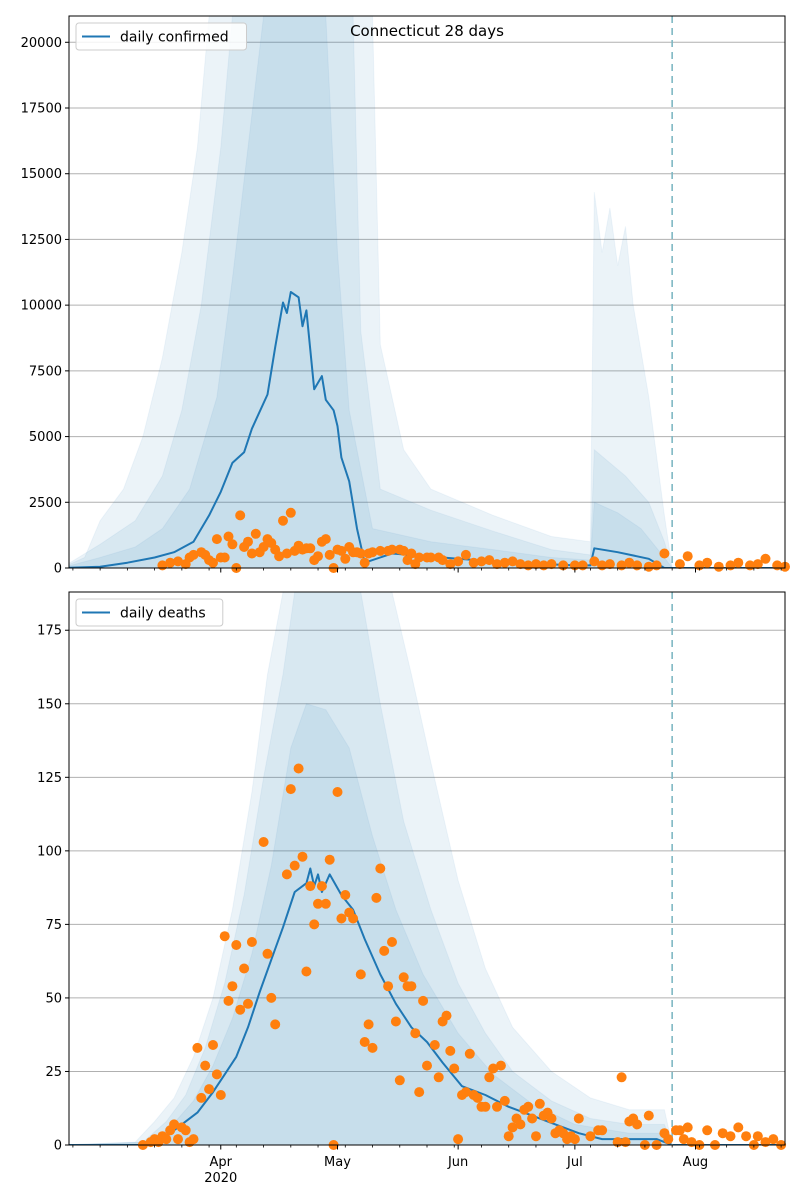  Describe the element at coordinates (41, 43) in the screenshot. I see `chart-0-ytick-label-8: 20000` at that location.